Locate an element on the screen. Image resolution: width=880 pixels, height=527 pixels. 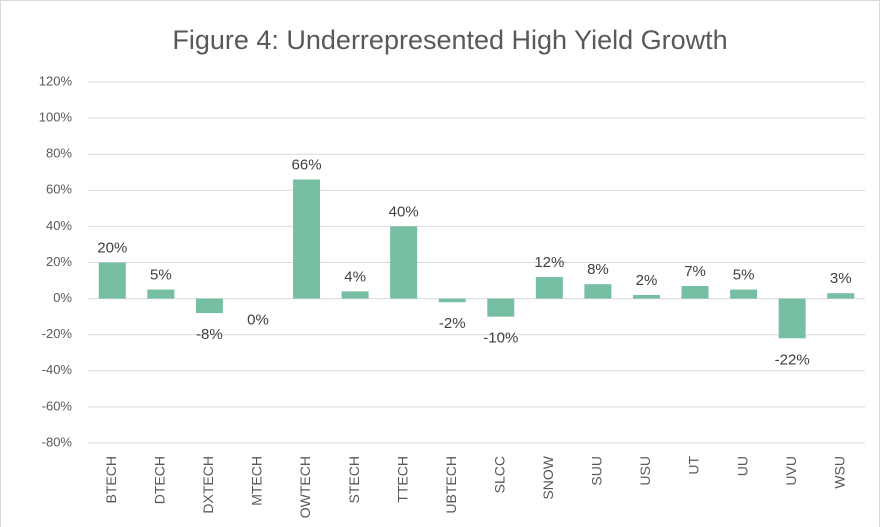
x-tick-label: DXTECH is located at coordinates (208, 485).